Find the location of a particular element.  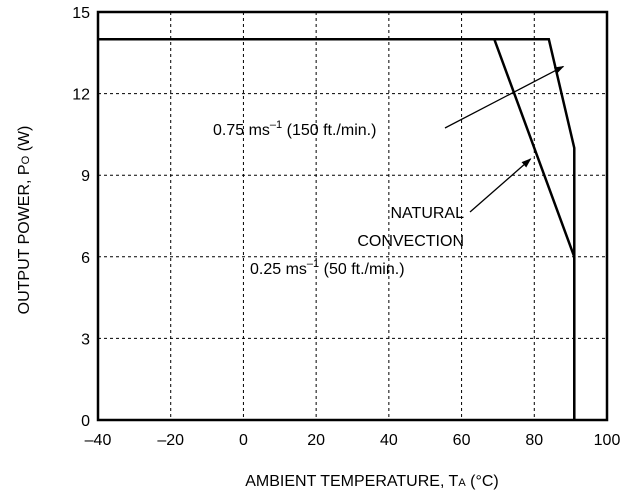

x-tick-label: 20 is located at coordinates (316, 440).